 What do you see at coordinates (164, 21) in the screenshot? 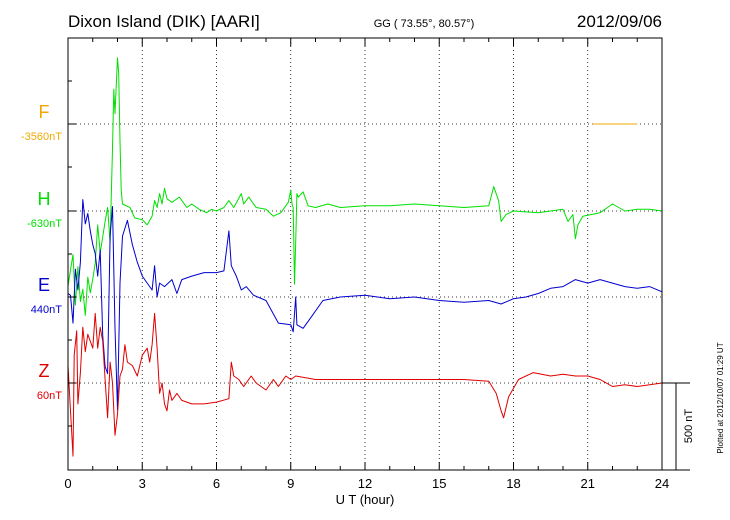
I see `station-title: Dixon Island (DIK) [AARI]` at bounding box center [164, 21].